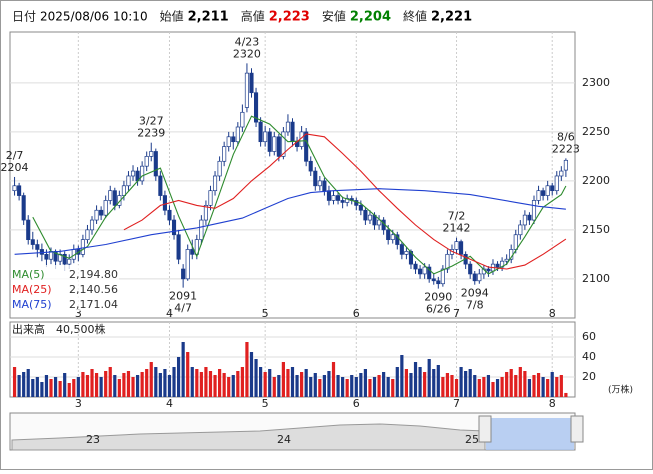 This screenshot has height=474, width=653. What do you see at coordinates (620, 390) in the screenshot?
I see `volume-unit: (万株)` at bounding box center [620, 390].